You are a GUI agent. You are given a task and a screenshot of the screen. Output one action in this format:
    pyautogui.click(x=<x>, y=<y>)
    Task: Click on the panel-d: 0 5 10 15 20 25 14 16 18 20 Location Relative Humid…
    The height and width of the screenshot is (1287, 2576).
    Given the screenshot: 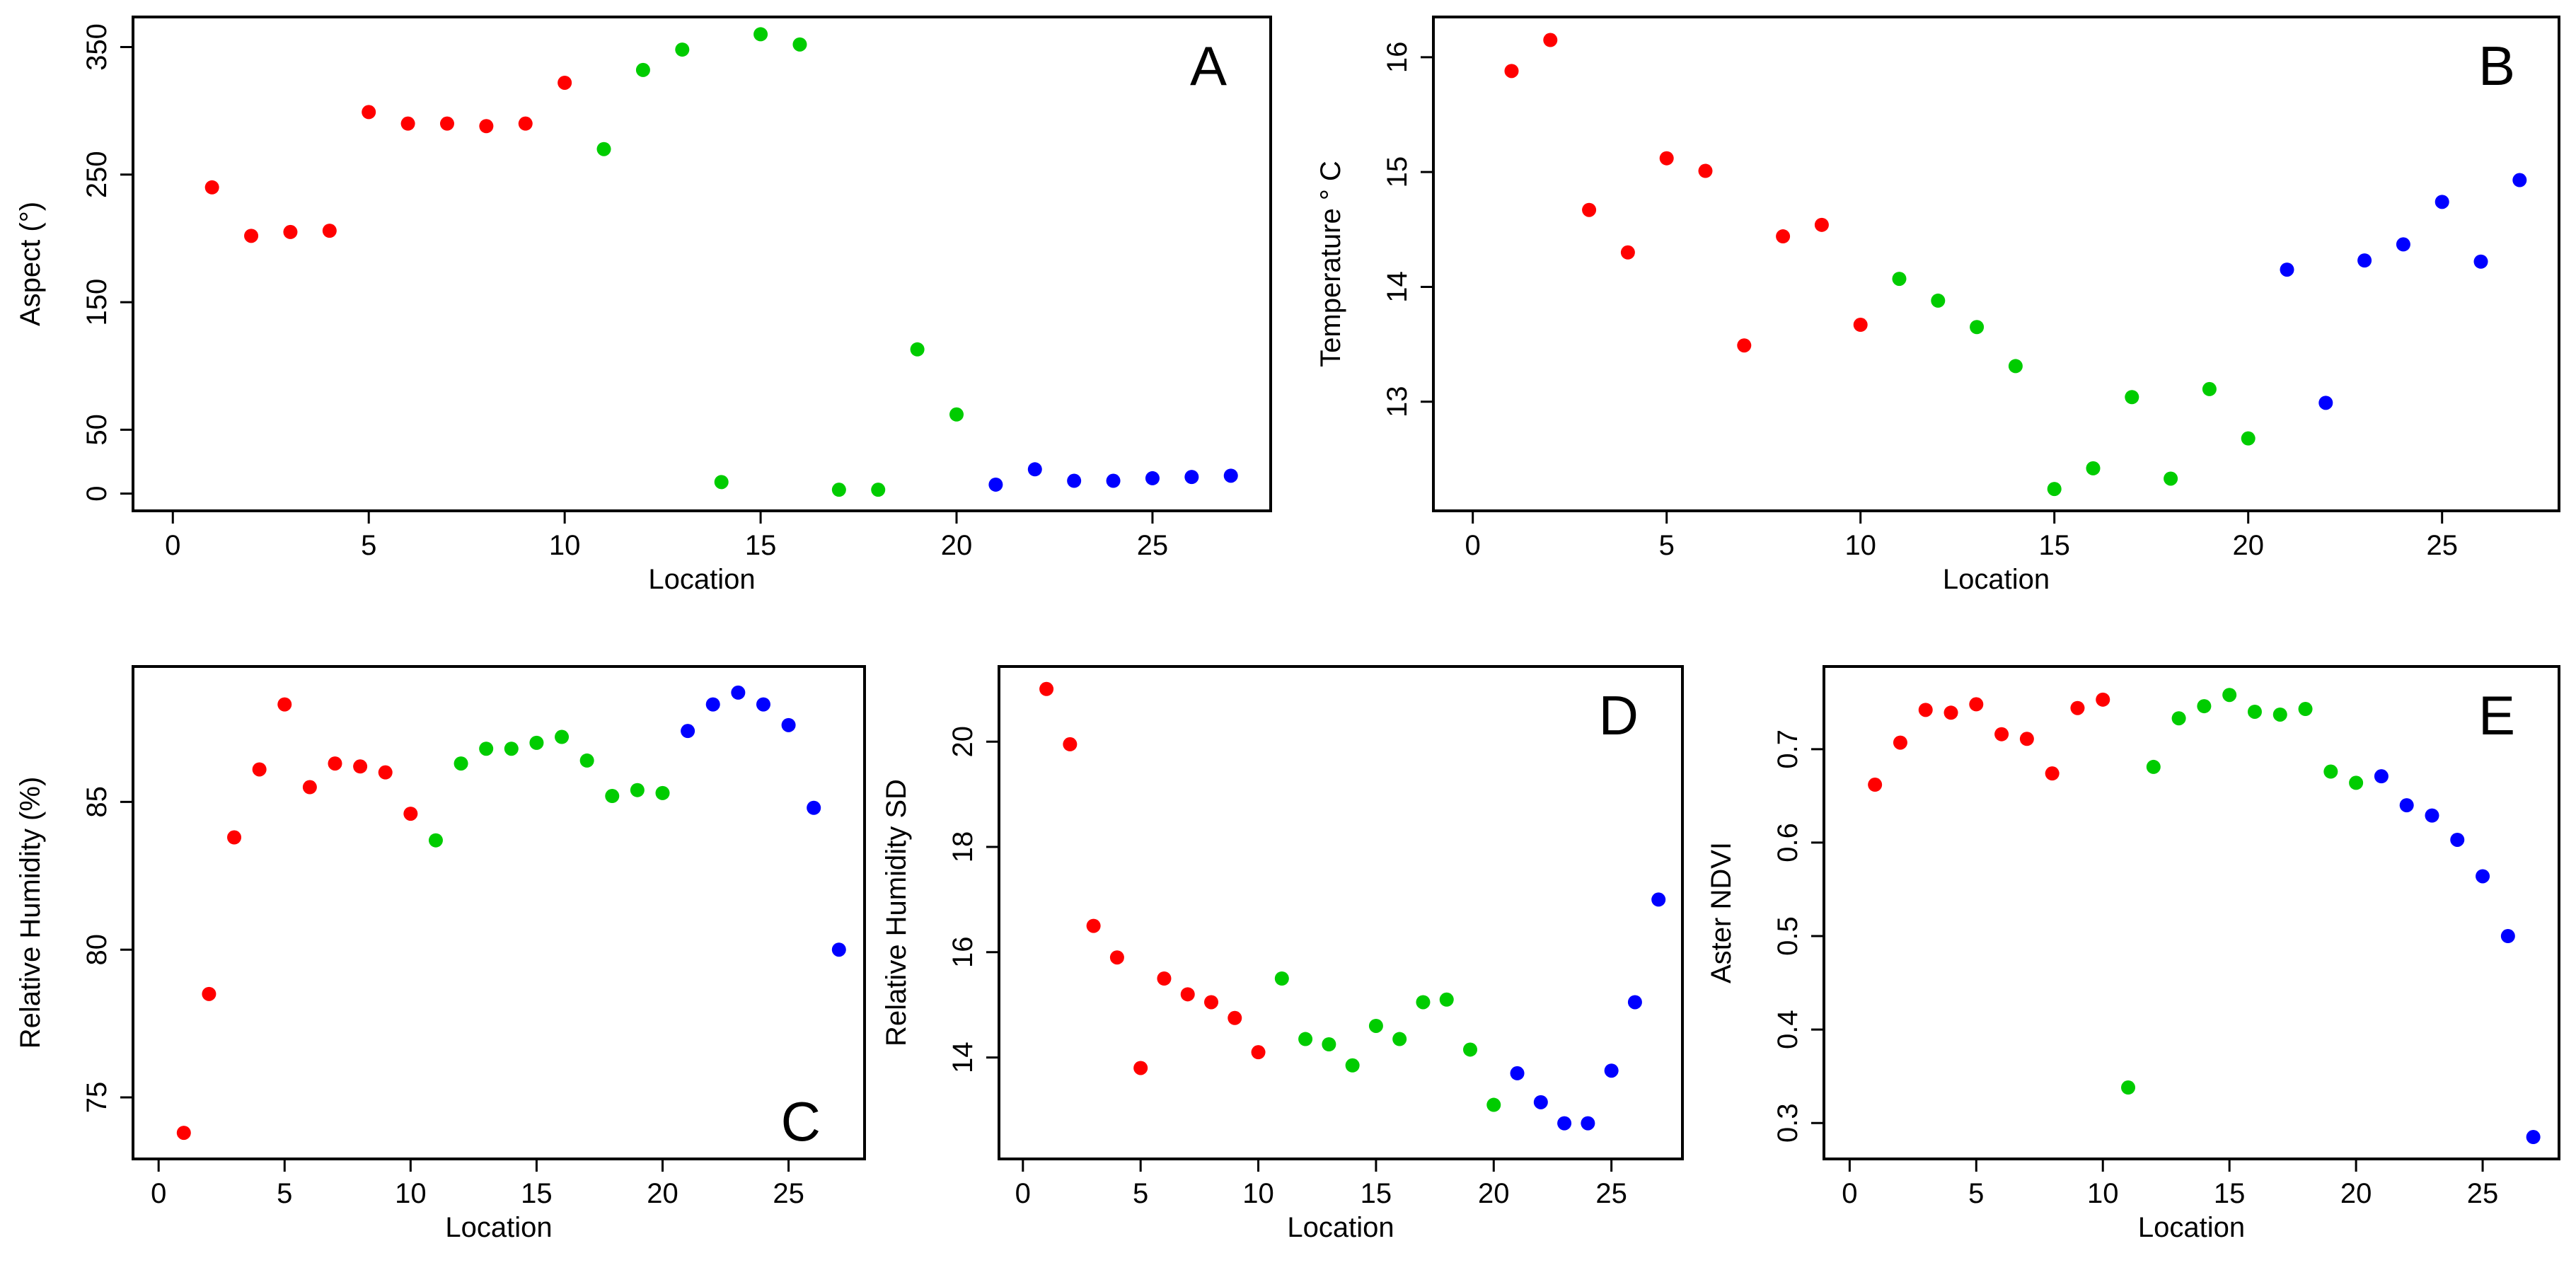 What is the action you would take?
    pyautogui.click(x=1282, y=954)
    